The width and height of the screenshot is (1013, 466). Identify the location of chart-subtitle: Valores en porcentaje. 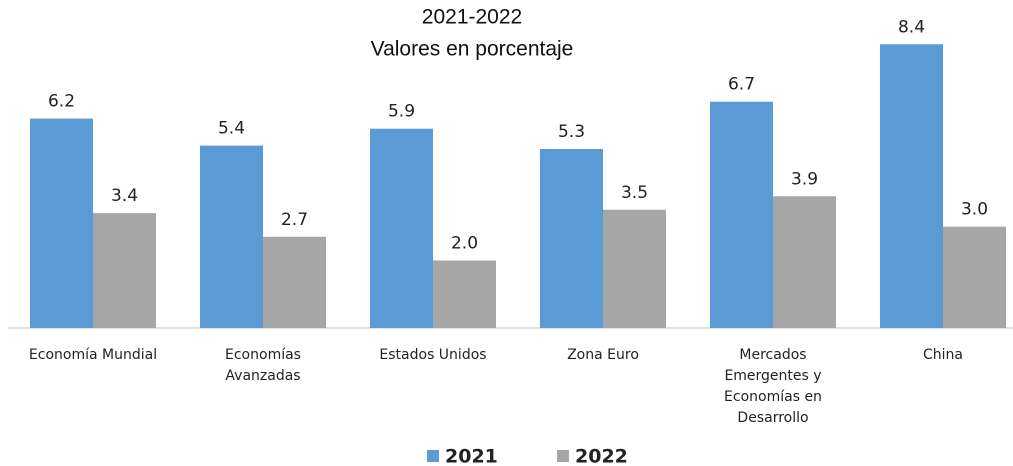
(472, 49).